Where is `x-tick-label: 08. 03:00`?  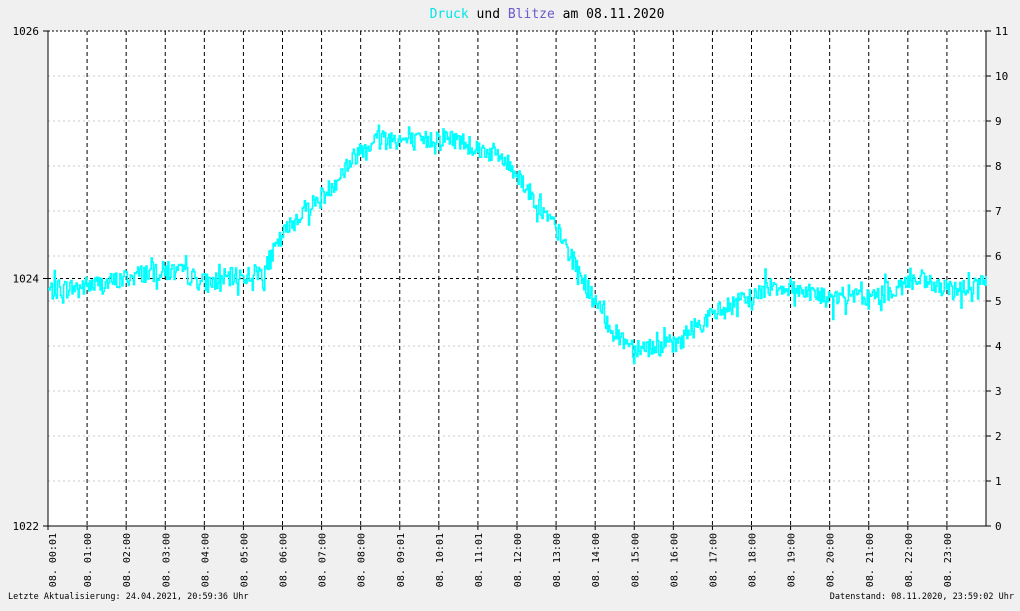
x-tick-label: 08. 03:00 is located at coordinates (166, 560).